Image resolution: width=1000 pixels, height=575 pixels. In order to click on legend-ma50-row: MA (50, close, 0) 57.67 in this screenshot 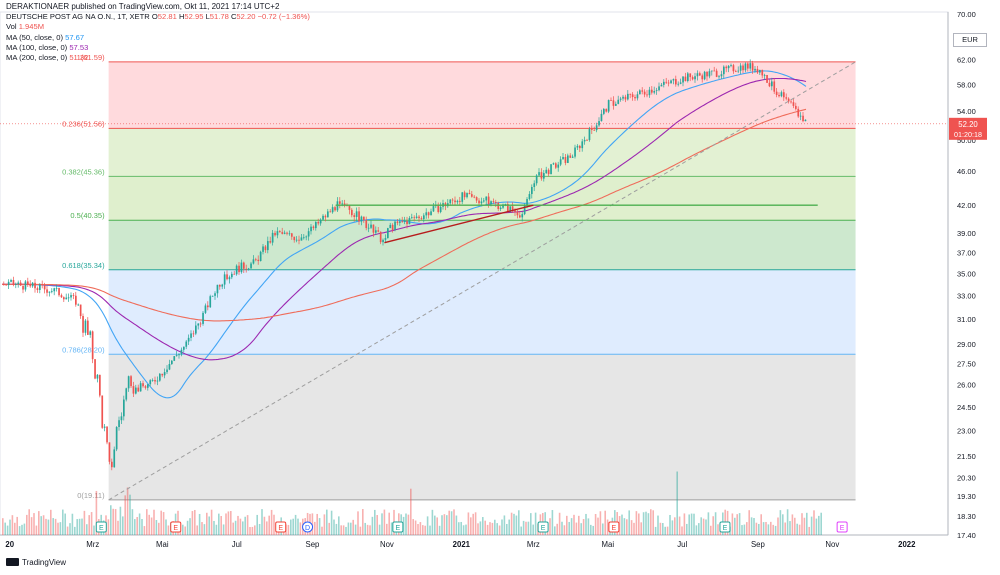, I will do `click(158, 38)`.